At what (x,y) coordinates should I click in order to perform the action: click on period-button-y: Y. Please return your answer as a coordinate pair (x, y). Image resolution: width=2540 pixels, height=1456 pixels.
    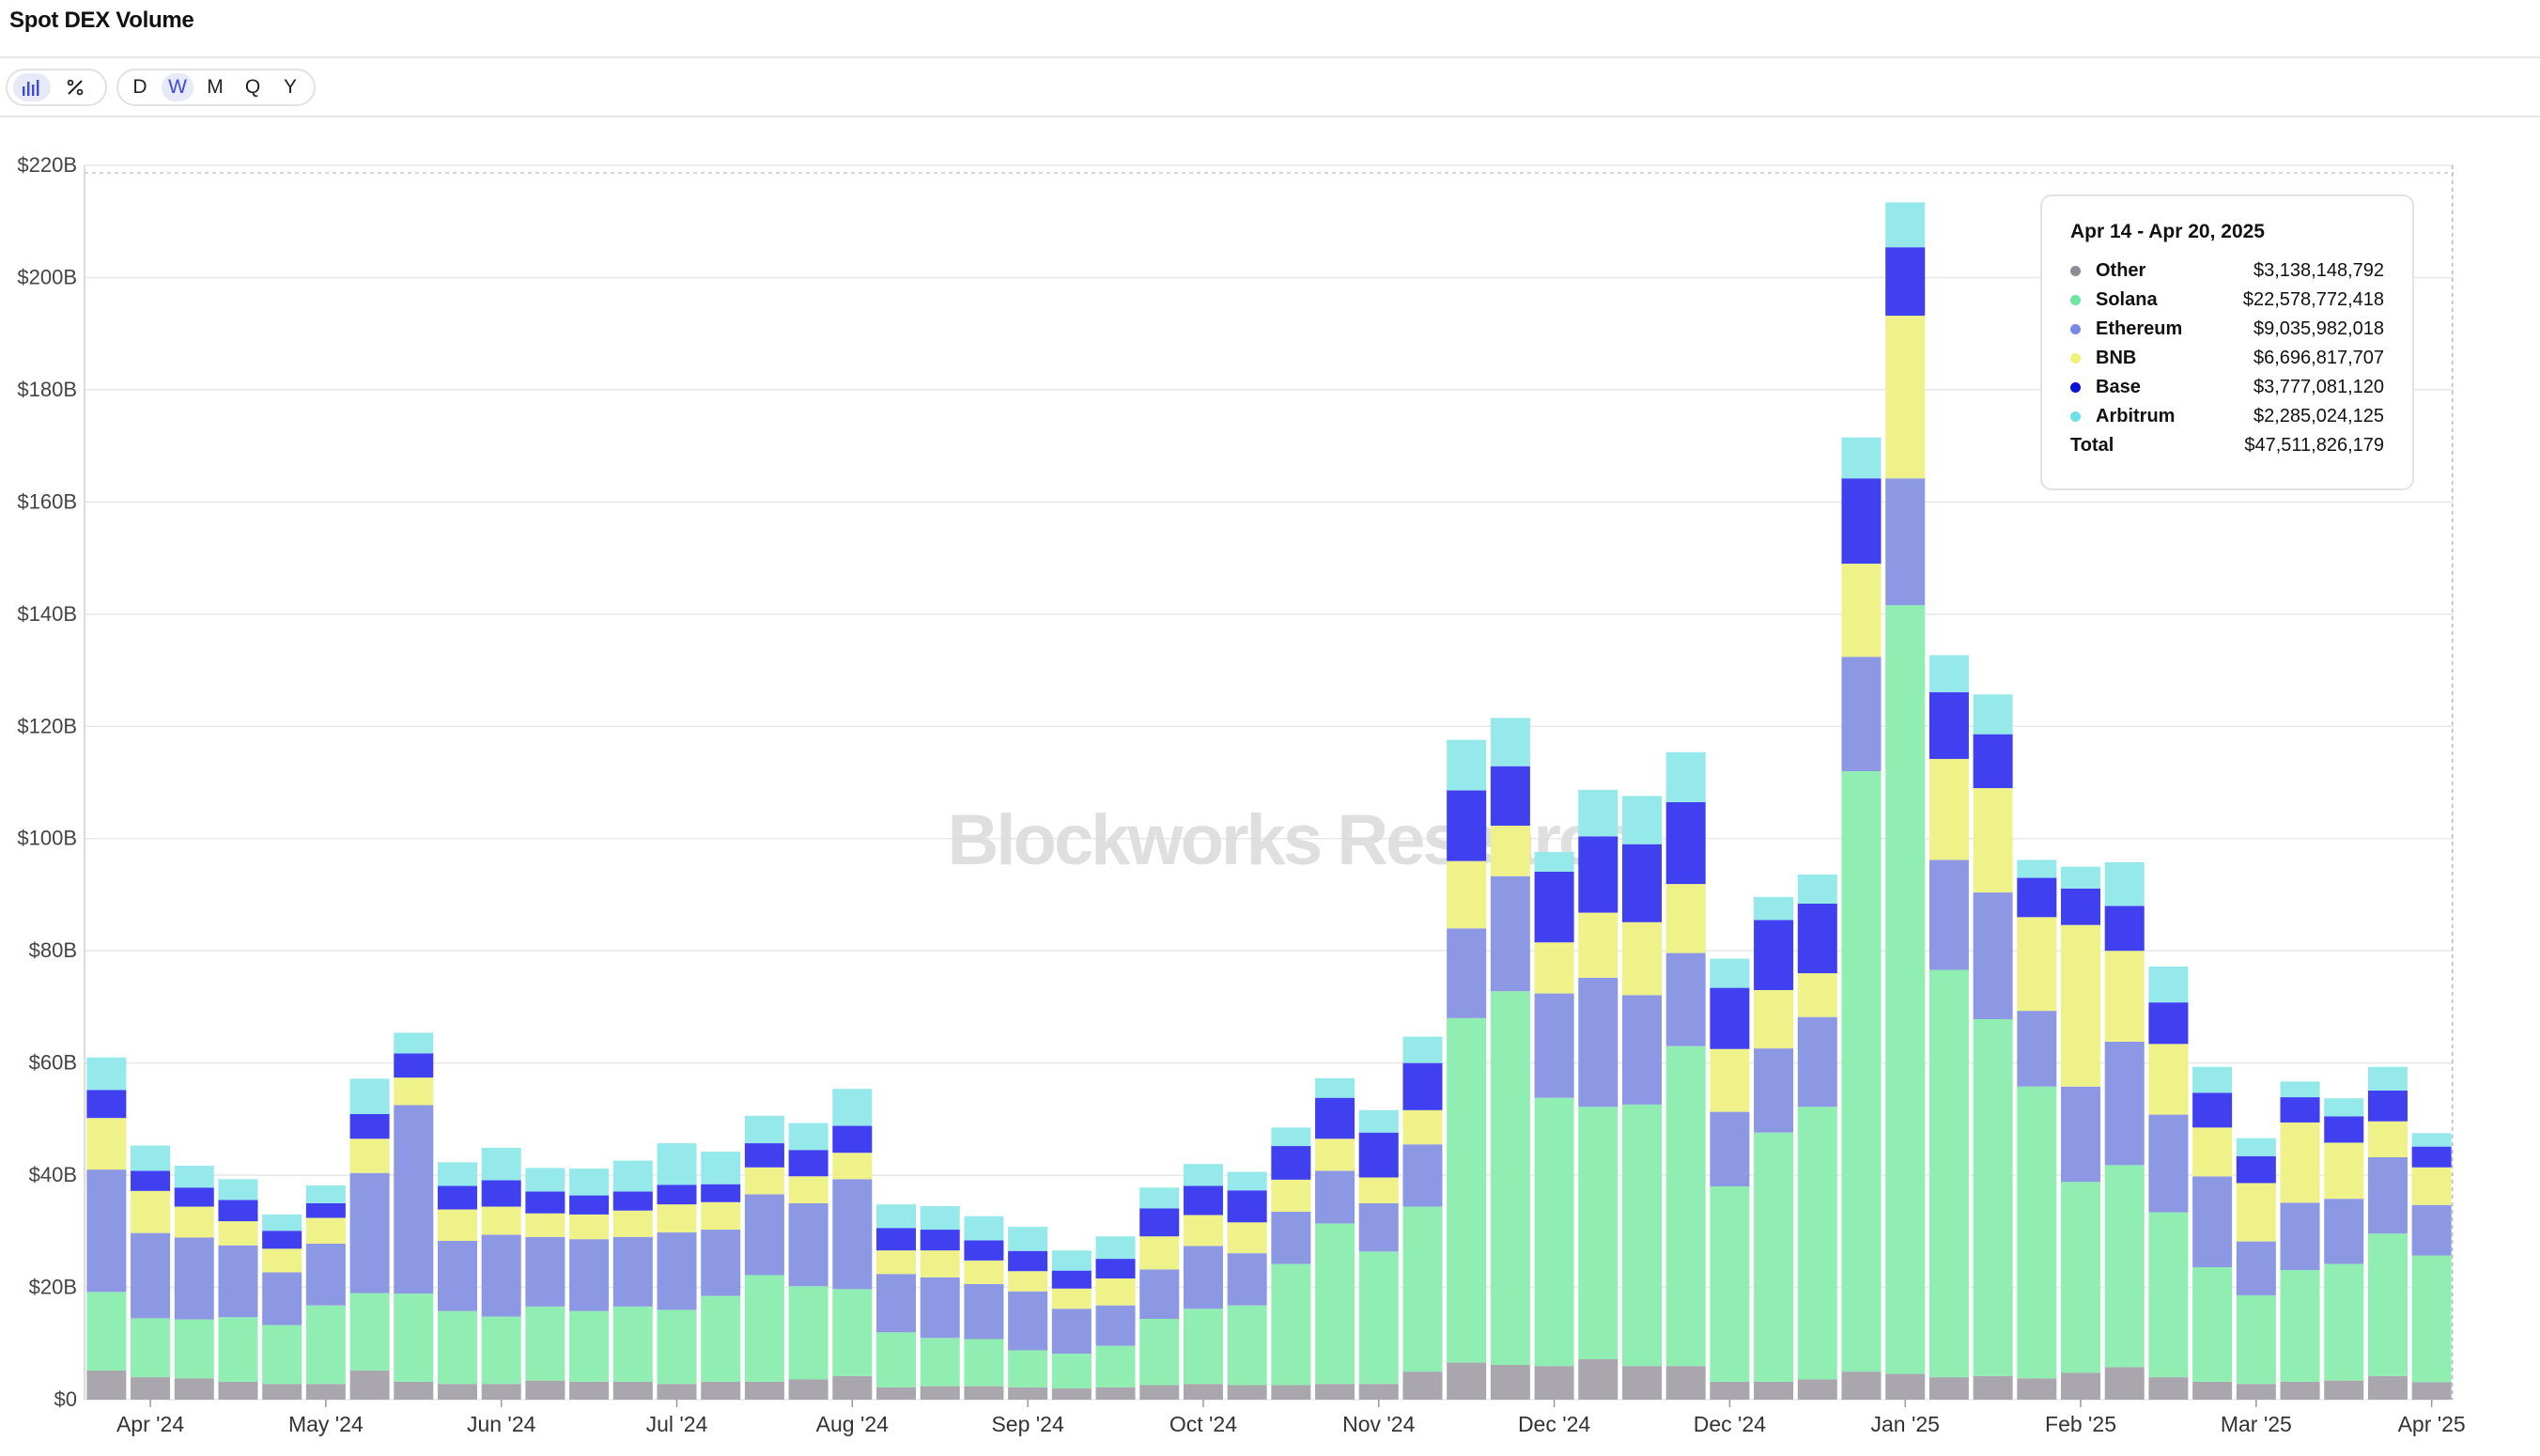
    Looking at the image, I should click on (290, 87).